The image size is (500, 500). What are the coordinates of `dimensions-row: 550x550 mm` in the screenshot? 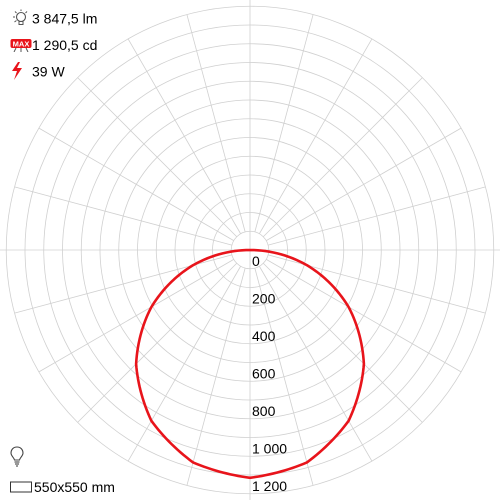 It's located at (62, 487).